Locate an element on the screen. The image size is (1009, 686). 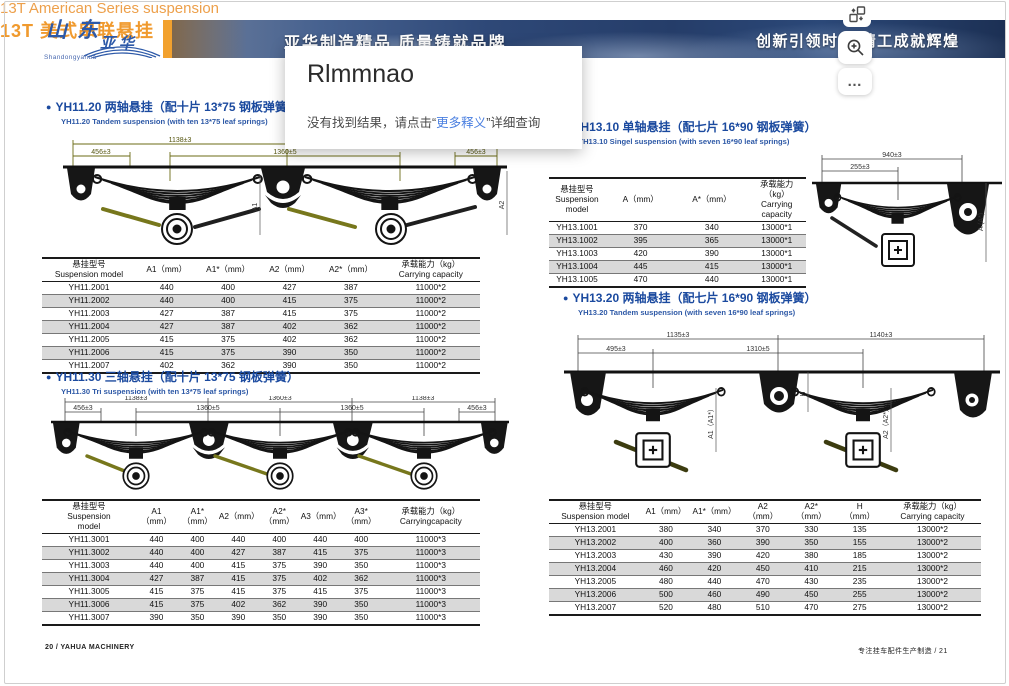
table-cell: 255 is located at coordinates (859, 593).